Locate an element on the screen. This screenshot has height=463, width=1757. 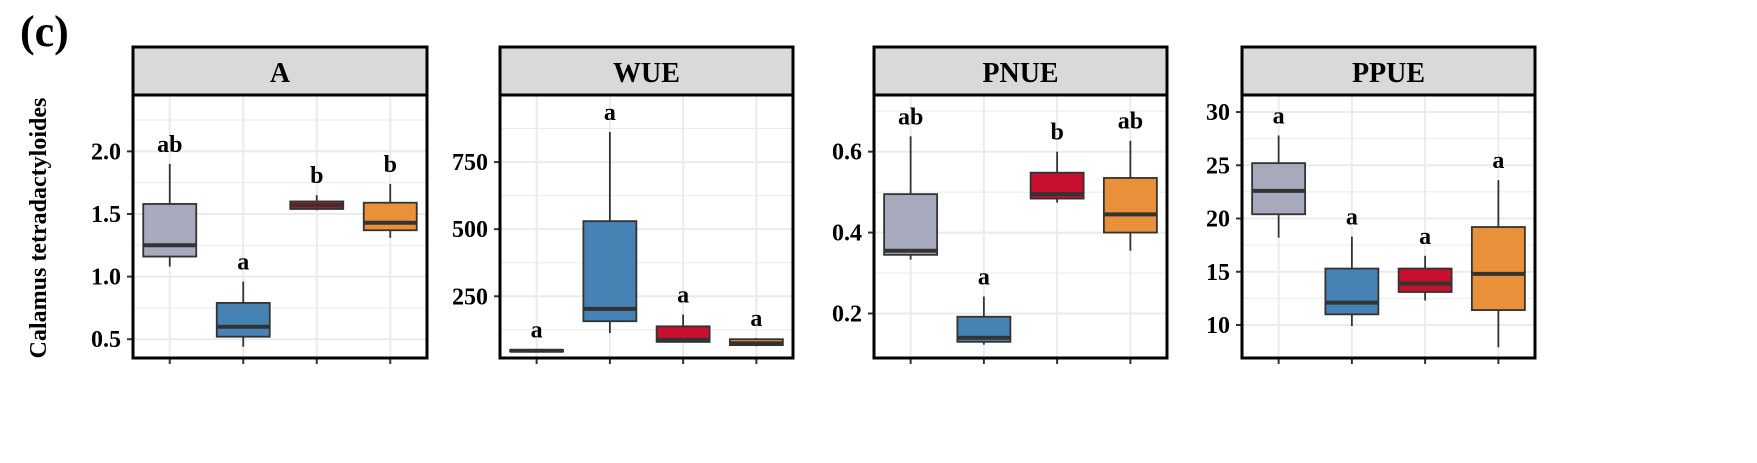
y-tick-label: 0.6 is located at coordinates (847, 153).